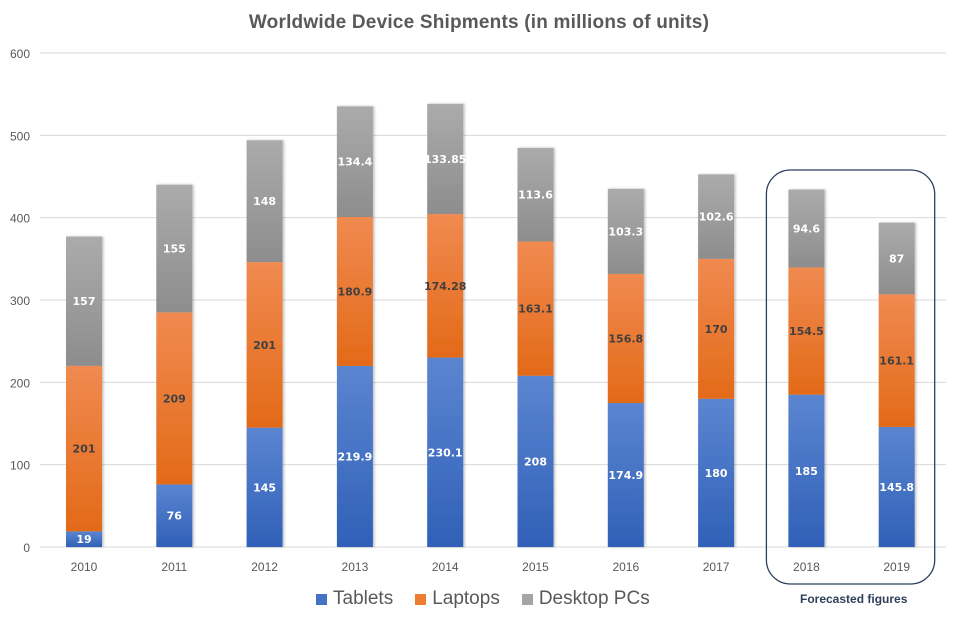  I want to click on legend-label-desktop-pcs: Desktop PCs, so click(594, 598).